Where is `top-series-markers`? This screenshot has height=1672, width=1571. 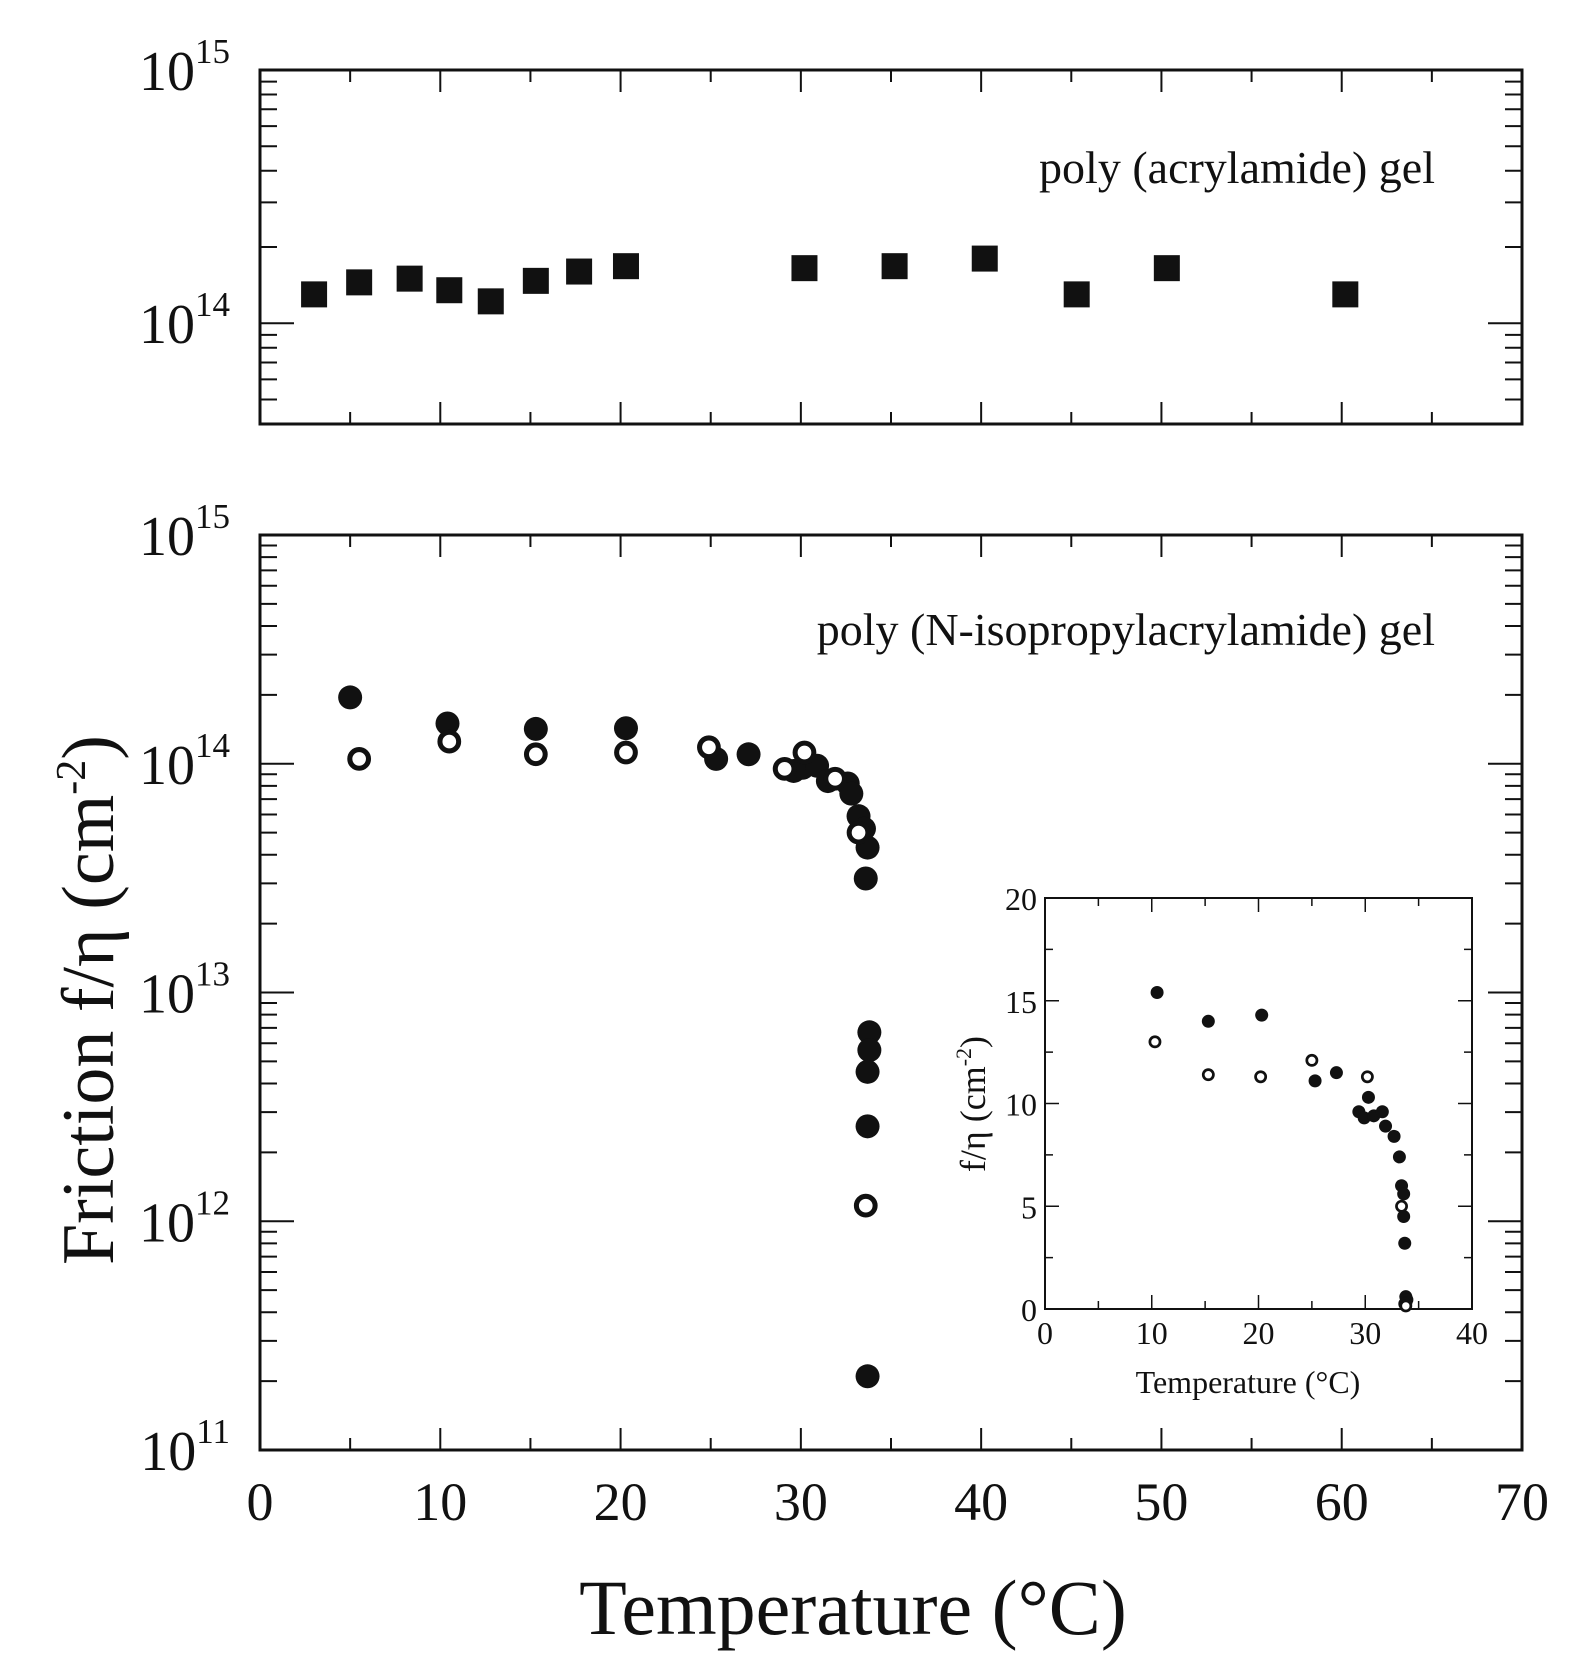
top-series-markers is located at coordinates (830, 280).